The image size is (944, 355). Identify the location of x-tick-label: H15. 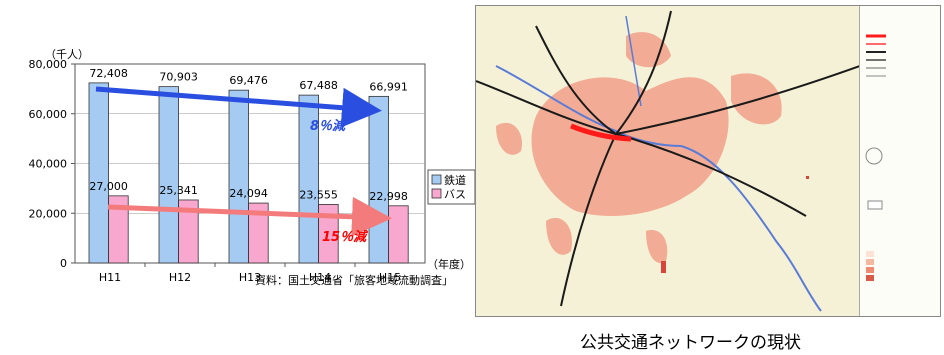
(390, 277).